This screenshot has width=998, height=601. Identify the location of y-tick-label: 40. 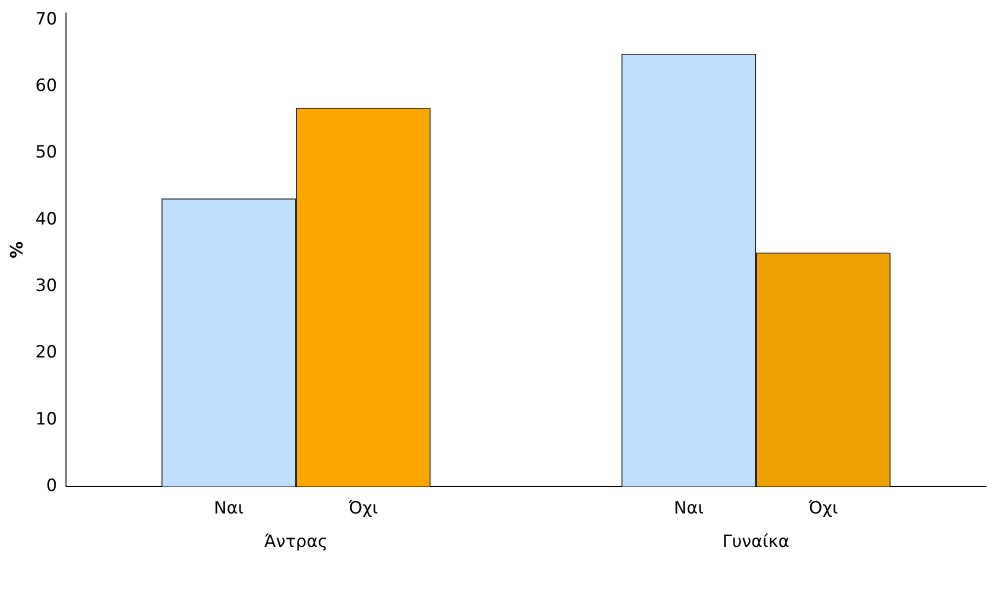
(46, 219).